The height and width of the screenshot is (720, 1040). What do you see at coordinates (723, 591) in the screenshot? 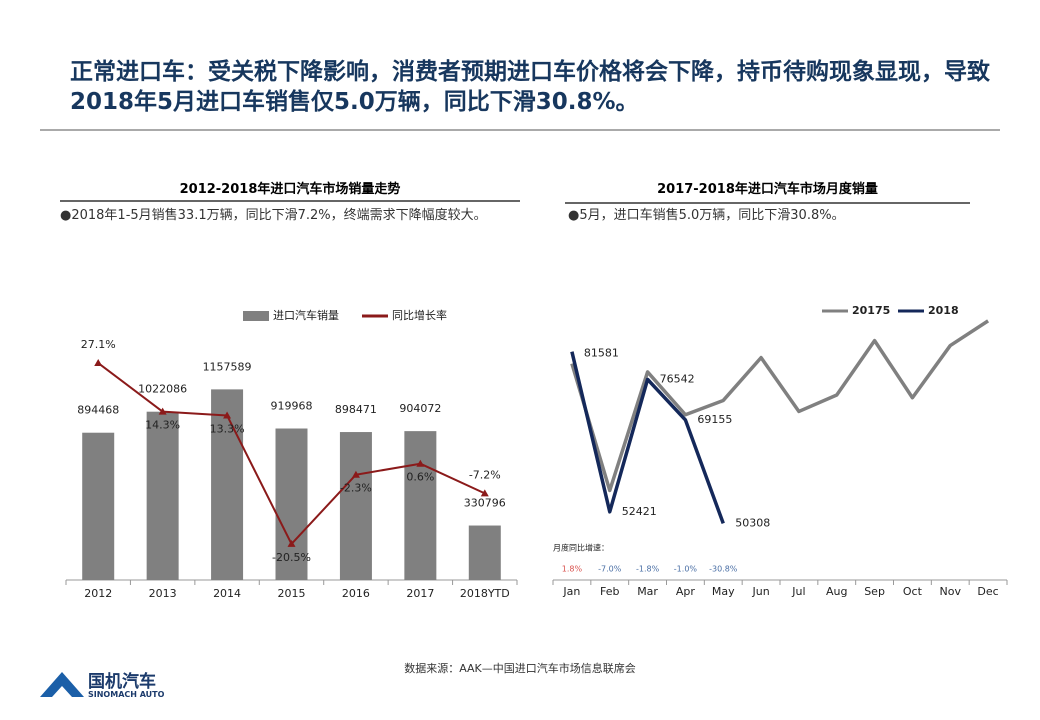
I see `x-tick-label: May` at bounding box center [723, 591].